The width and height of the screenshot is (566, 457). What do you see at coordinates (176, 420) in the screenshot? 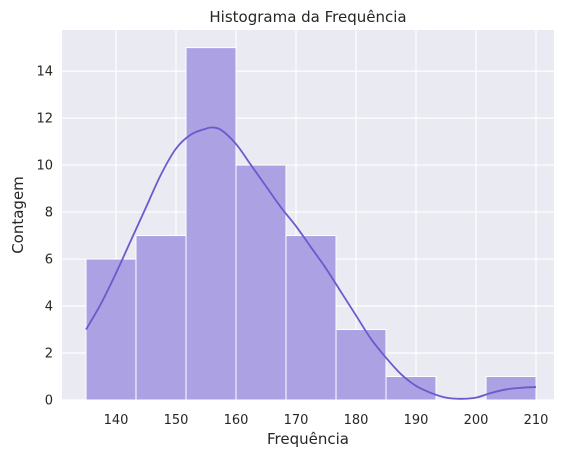
I see `x-tick-label-1: 150` at bounding box center [176, 420].